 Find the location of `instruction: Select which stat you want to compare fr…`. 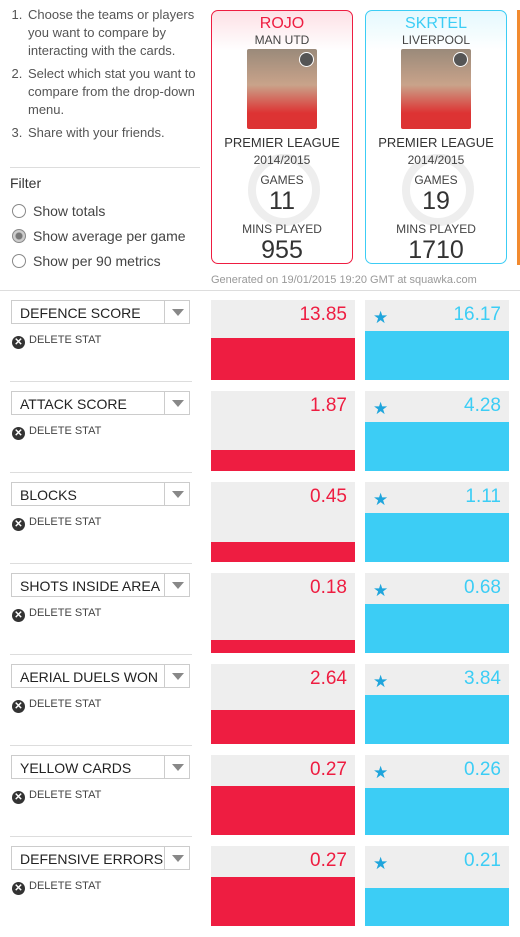

instruction: Select which stat you want to compare fr… is located at coordinates (113, 92).